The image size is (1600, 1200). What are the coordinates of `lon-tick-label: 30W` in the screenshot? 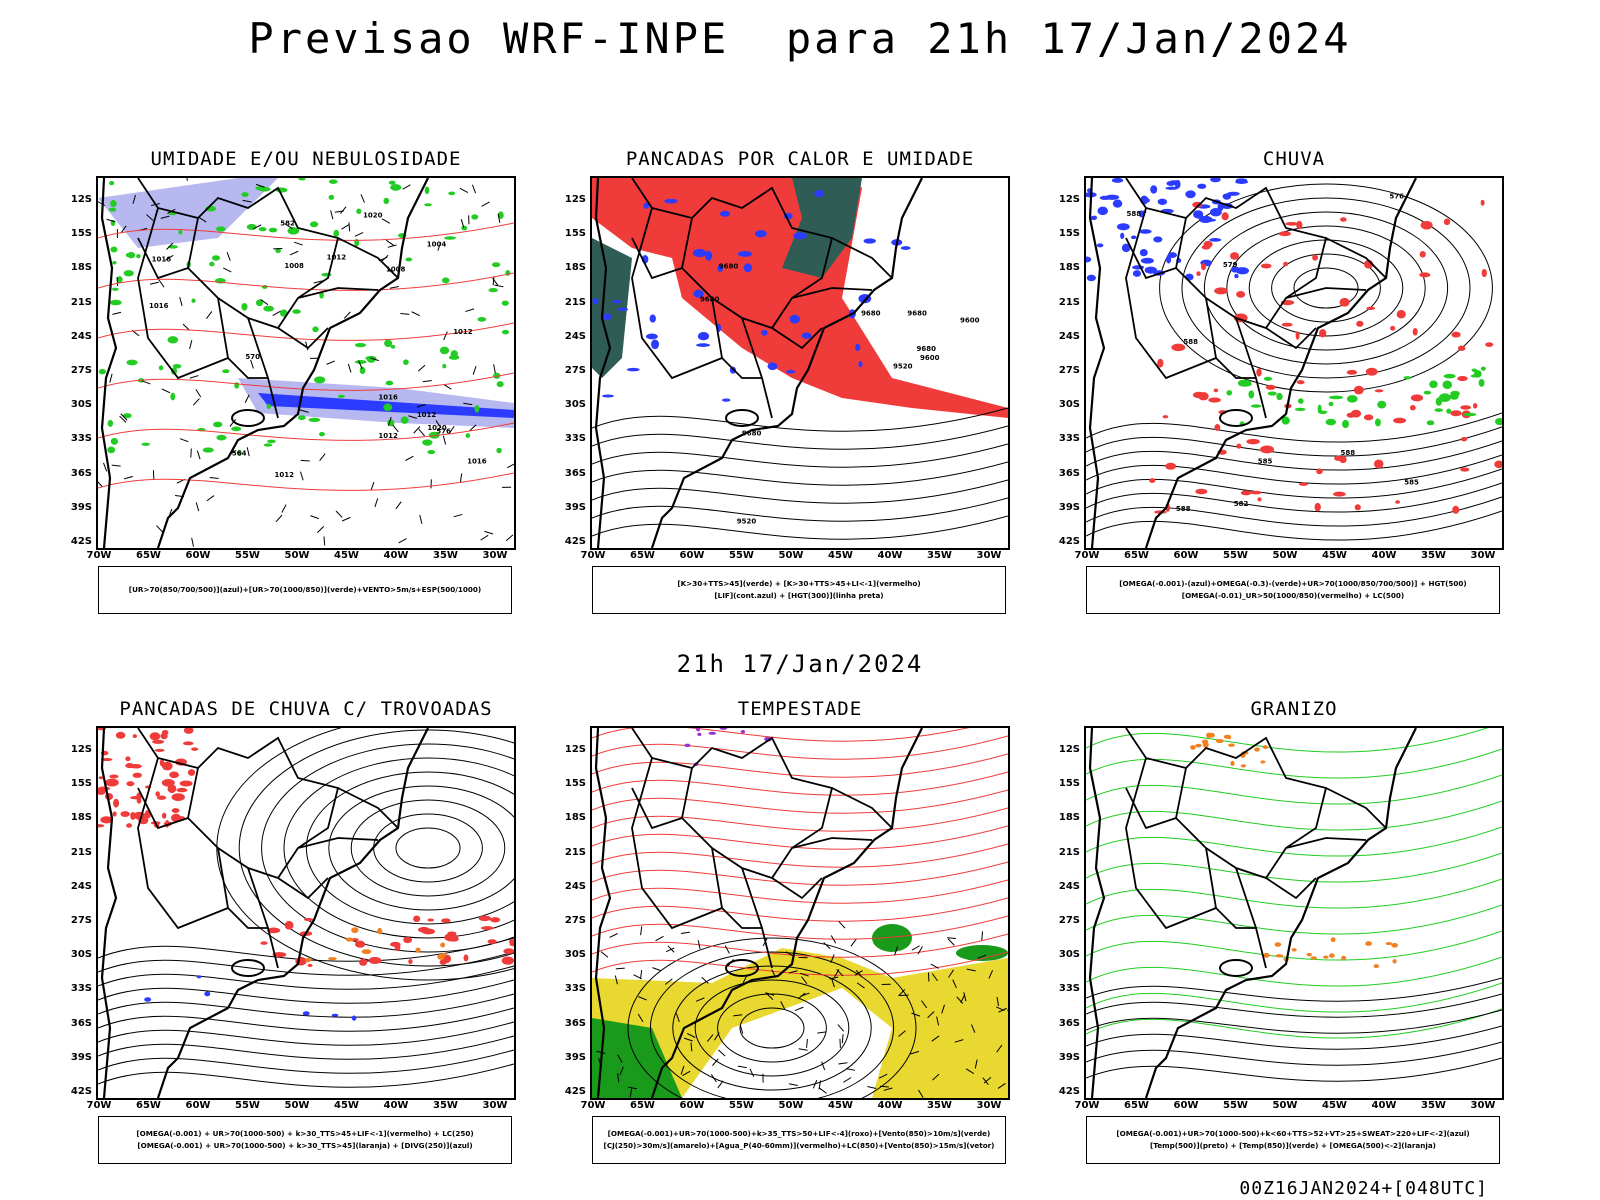 It's located at (989, 1105).